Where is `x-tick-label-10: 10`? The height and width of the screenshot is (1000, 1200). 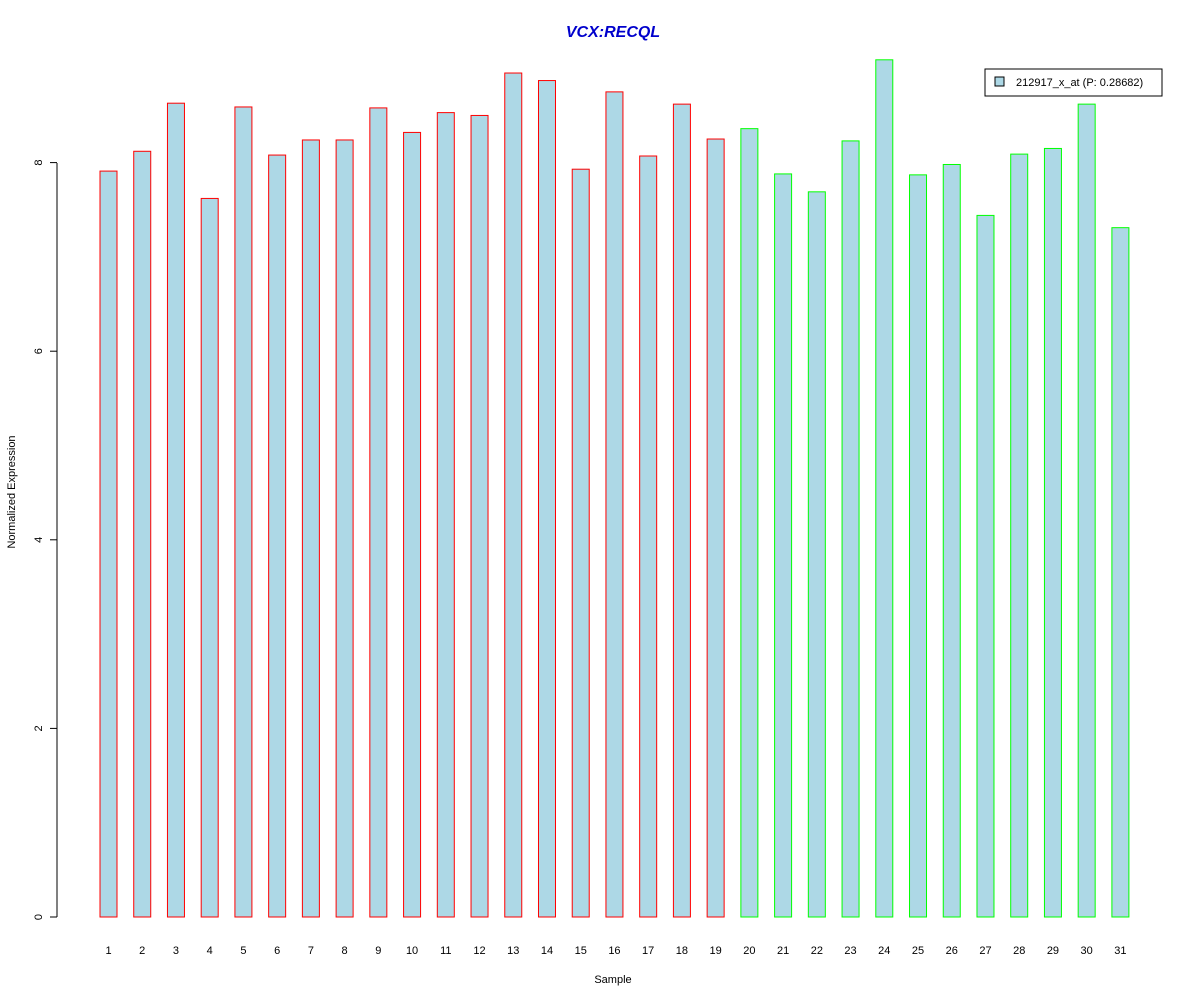 x-tick-label-10: 10 is located at coordinates (412, 951).